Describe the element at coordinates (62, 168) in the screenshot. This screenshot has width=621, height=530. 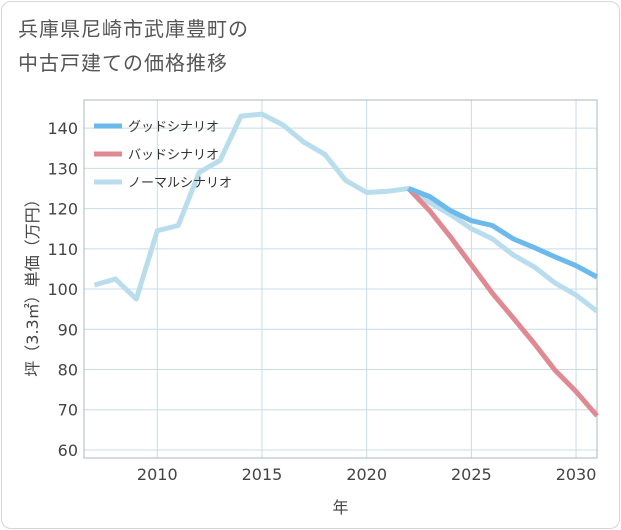
I see `y-tick-label: 130` at that location.